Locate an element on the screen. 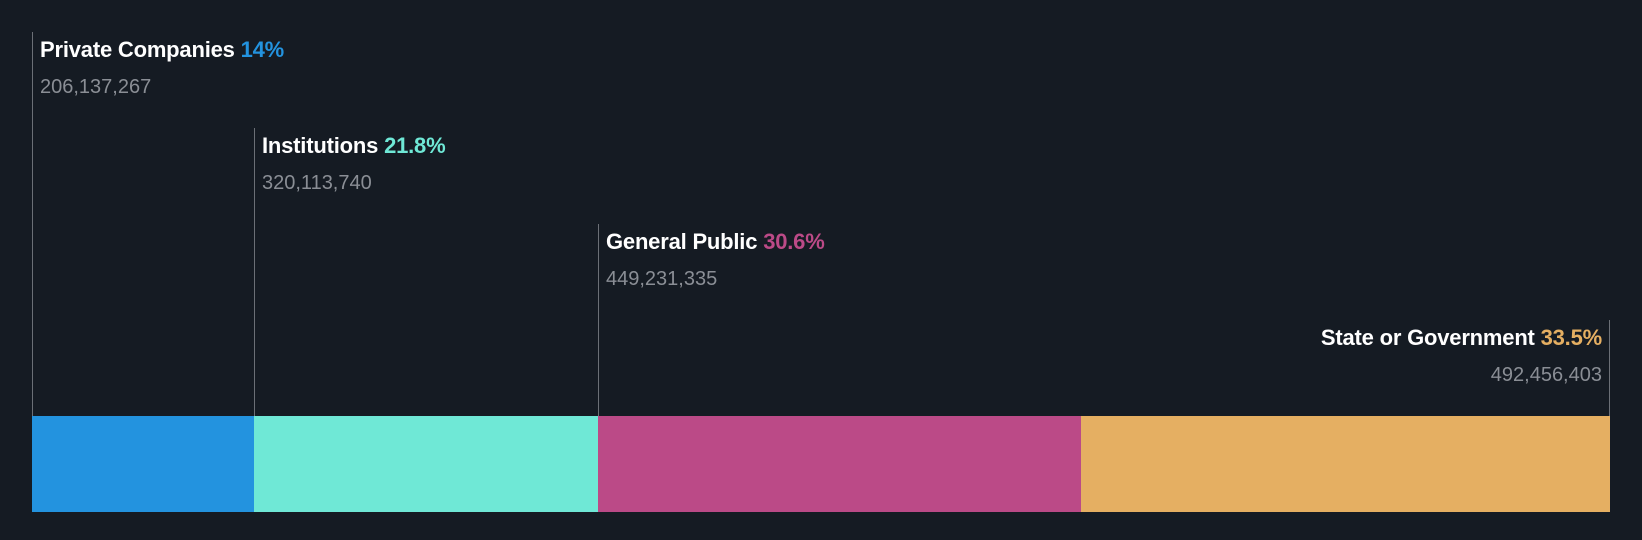 The width and height of the screenshot is (1642, 540). segment-percent: 30.6% is located at coordinates (794, 241).